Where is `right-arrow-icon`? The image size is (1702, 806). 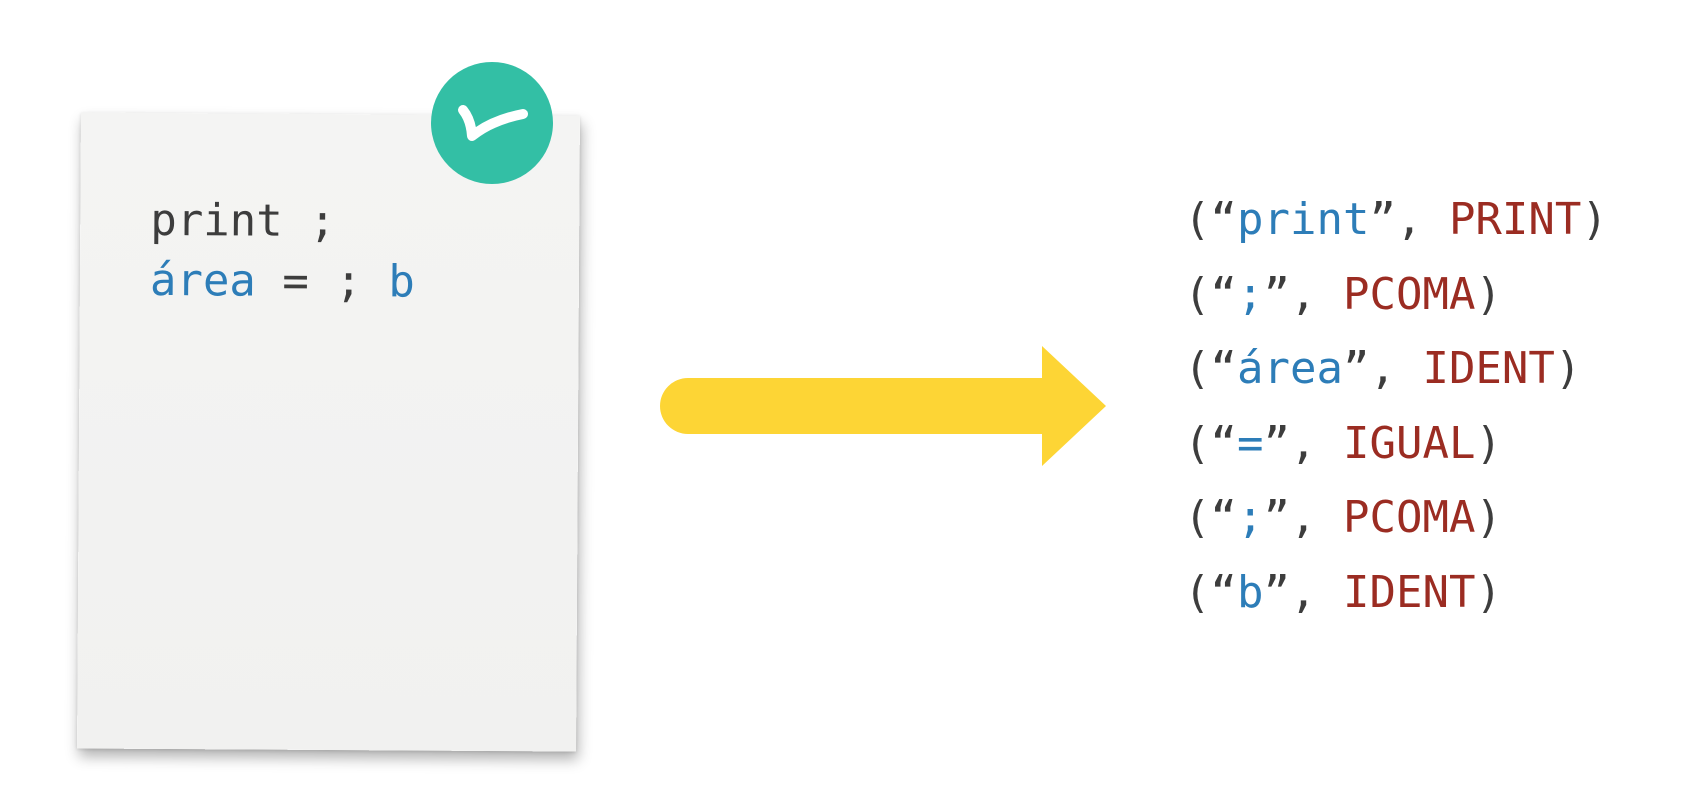
right-arrow-icon is located at coordinates (883, 406).